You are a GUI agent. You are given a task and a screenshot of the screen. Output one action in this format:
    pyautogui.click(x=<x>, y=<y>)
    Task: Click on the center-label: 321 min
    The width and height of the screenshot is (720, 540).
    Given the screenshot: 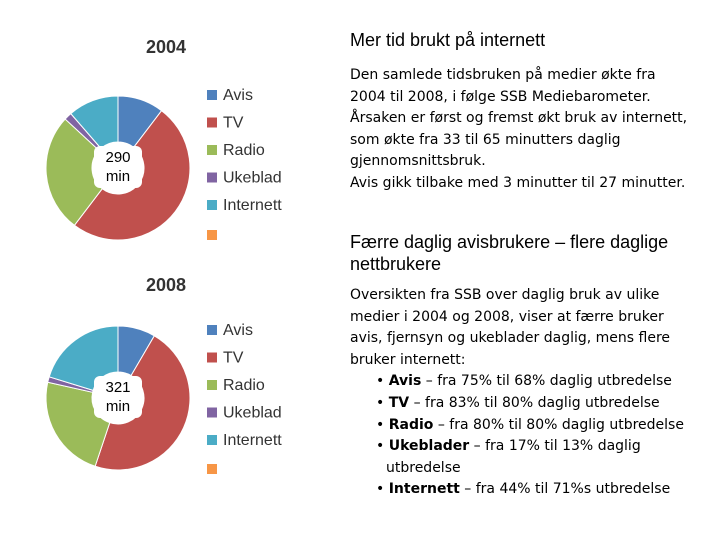 What is the action you would take?
    pyautogui.click(x=118, y=397)
    